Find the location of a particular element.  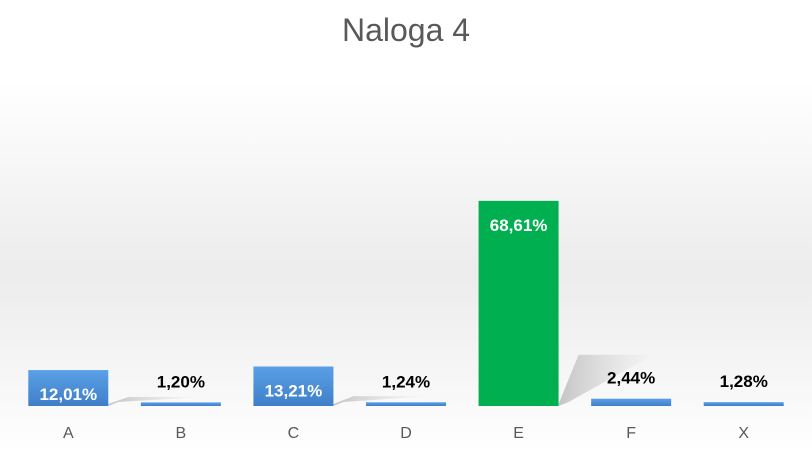

x-tick-label: D is located at coordinates (406, 433).